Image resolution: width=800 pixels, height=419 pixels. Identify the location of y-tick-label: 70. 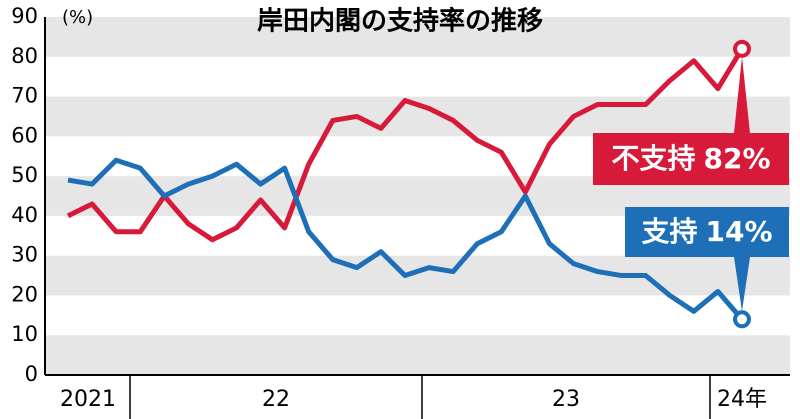
(24, 96).